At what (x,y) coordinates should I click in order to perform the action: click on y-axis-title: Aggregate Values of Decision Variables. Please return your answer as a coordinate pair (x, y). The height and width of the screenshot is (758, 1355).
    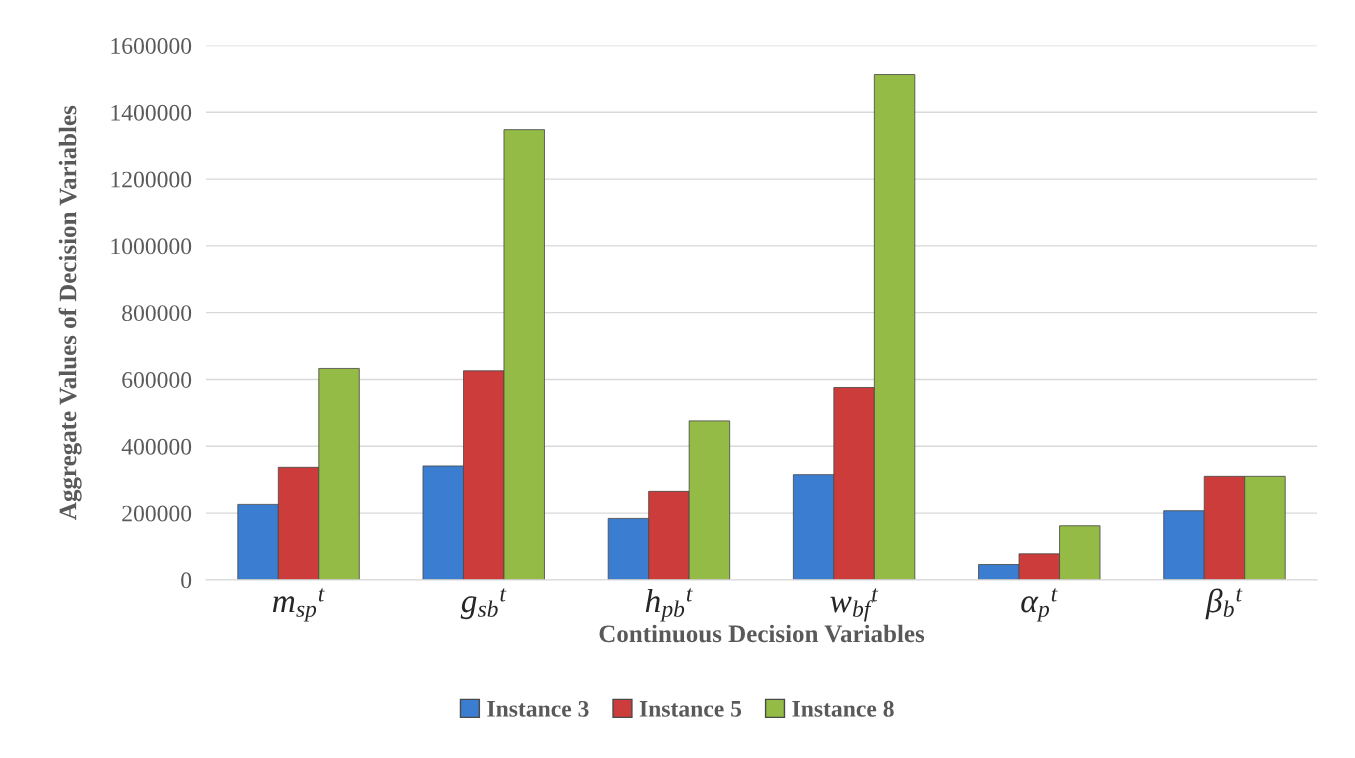
    Looking at the image, I should click on (70, 312).